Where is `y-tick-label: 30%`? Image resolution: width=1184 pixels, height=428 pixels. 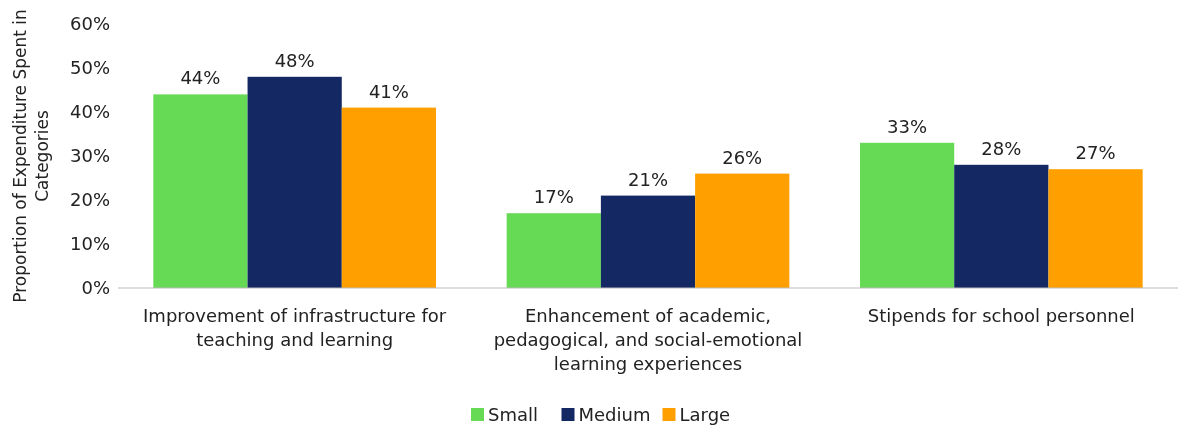
y-tick-label: 30% is located at coordinates (89, 156).